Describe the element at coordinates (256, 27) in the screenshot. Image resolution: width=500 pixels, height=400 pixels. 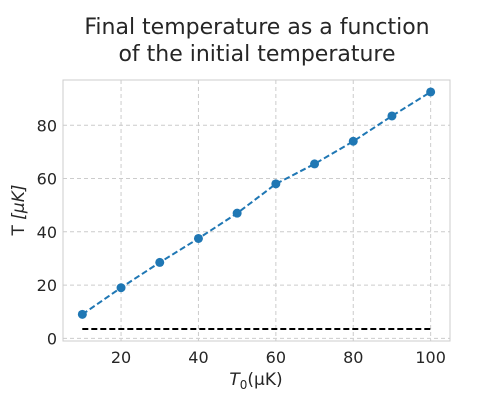
I see `chart-title-line-1: Final temperature as a function` at that location.